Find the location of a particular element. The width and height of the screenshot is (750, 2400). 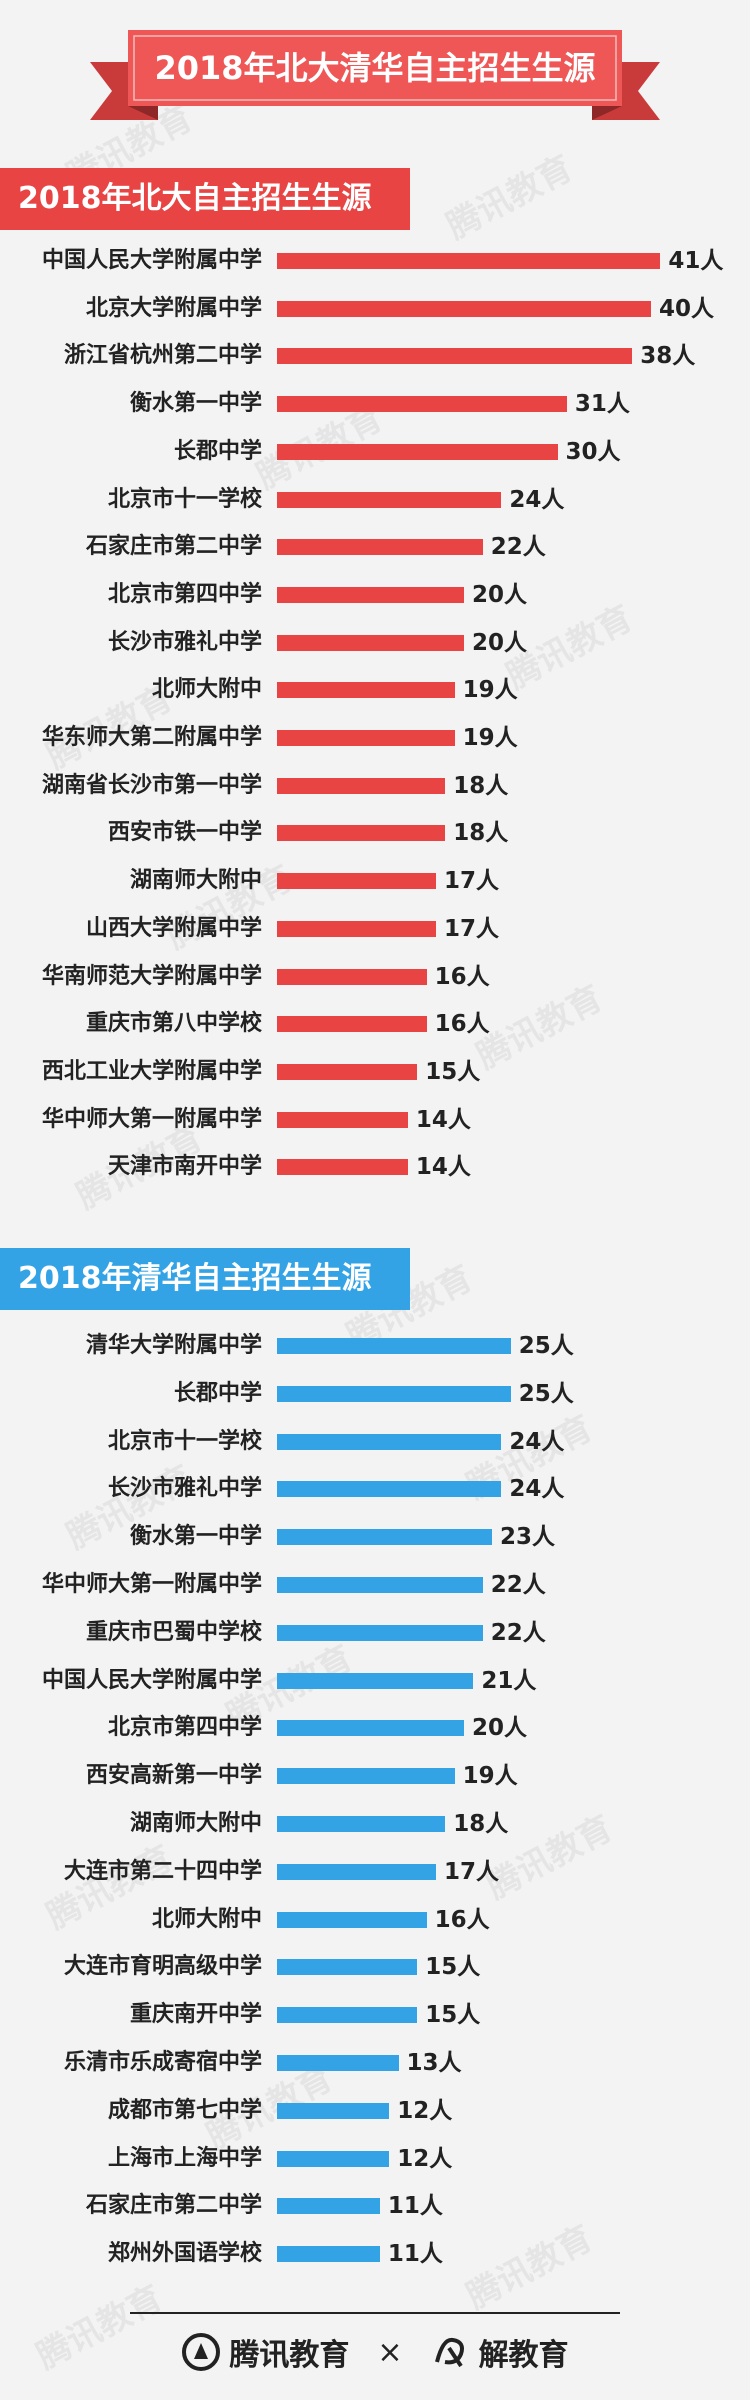

bar-category-label: 西安市铁一中学 is located at coordinates (184, 833).